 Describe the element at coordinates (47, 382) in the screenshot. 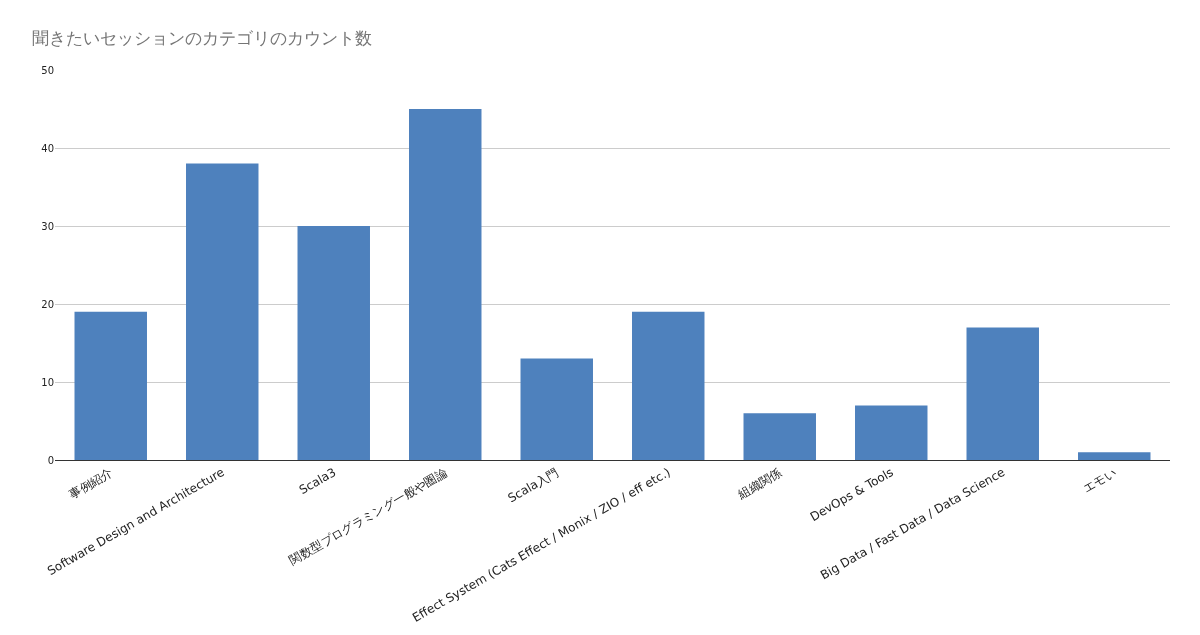

I see `y-tick-label: 10` at that location.